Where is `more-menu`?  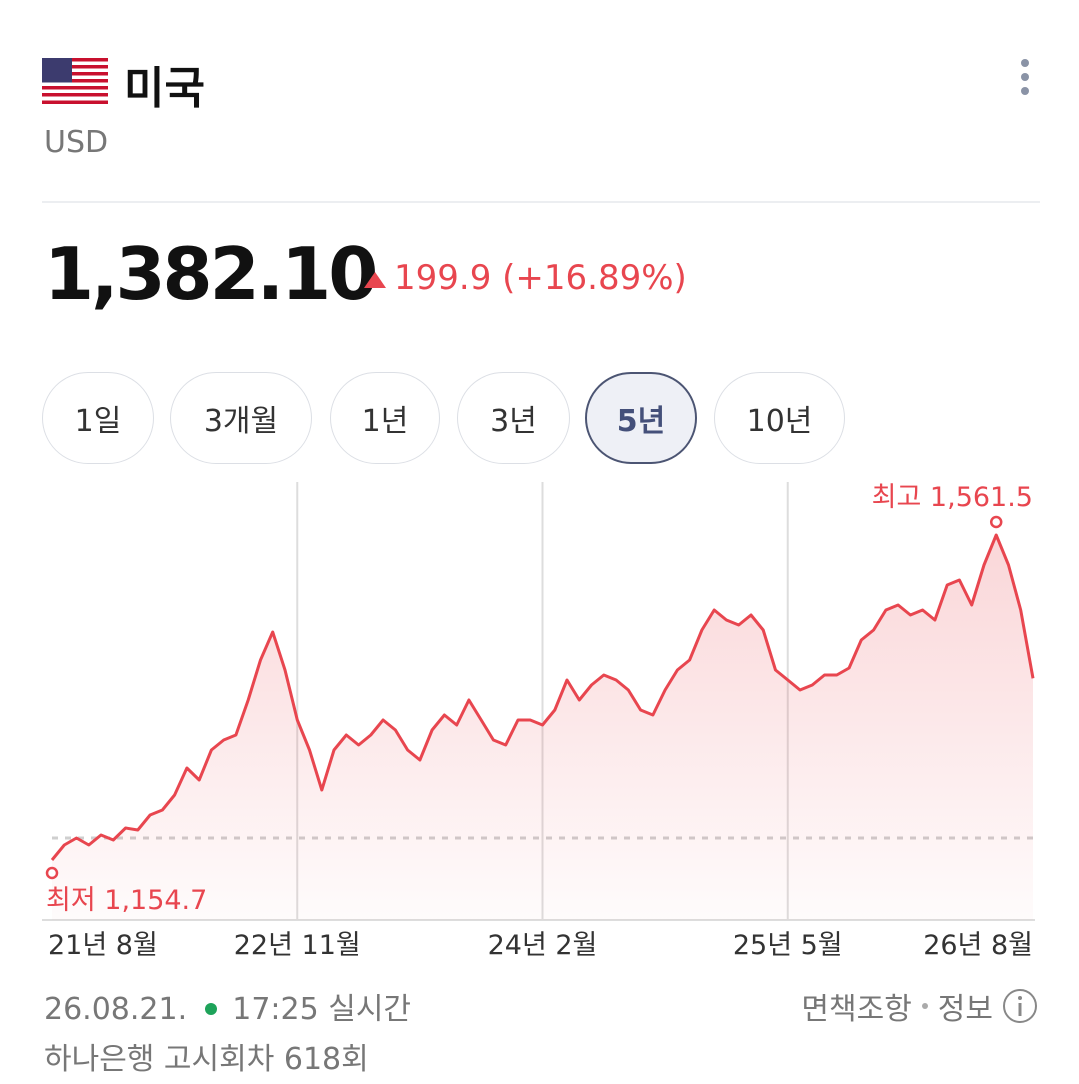
more-menu is located at coordinates (1025, 77).